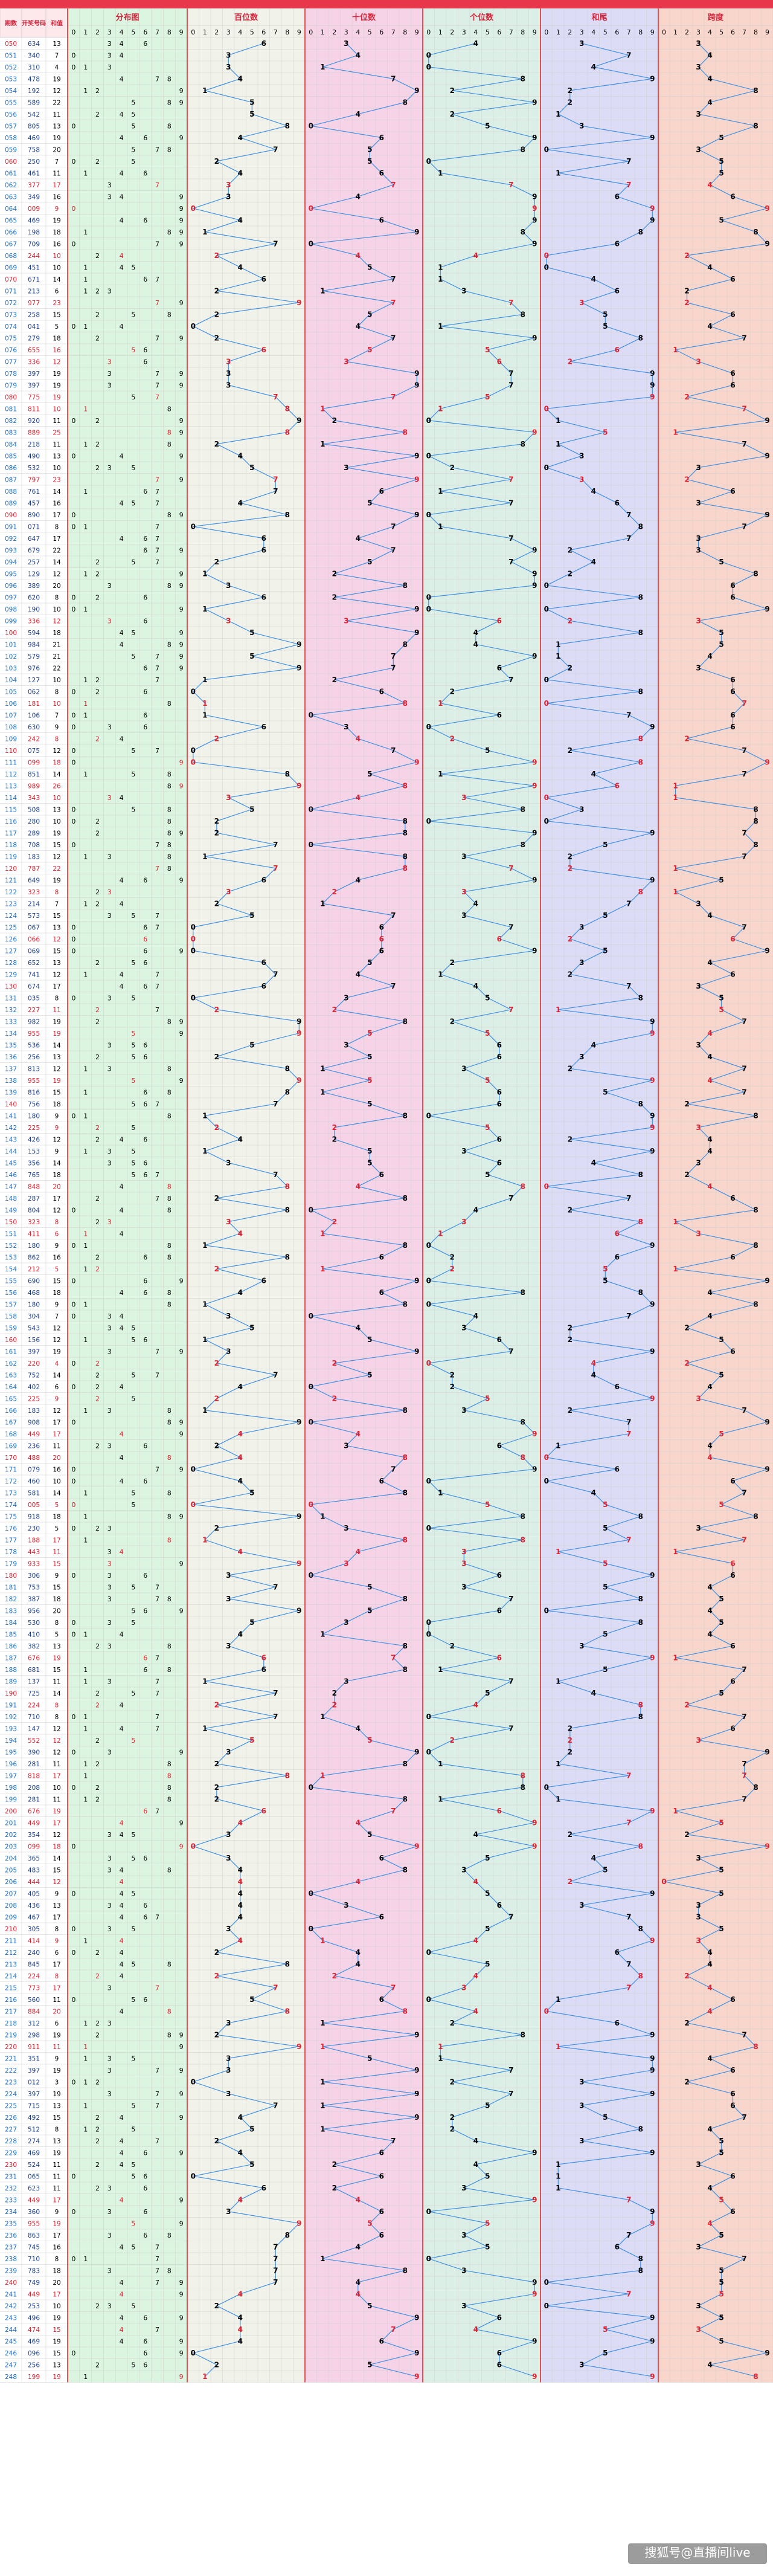 Image resolution: width=773 pixels, height=2576 pixels. Describe the element at coordinates (57, 2176) in the screenshot. I see `sum-value: 11` at that location.